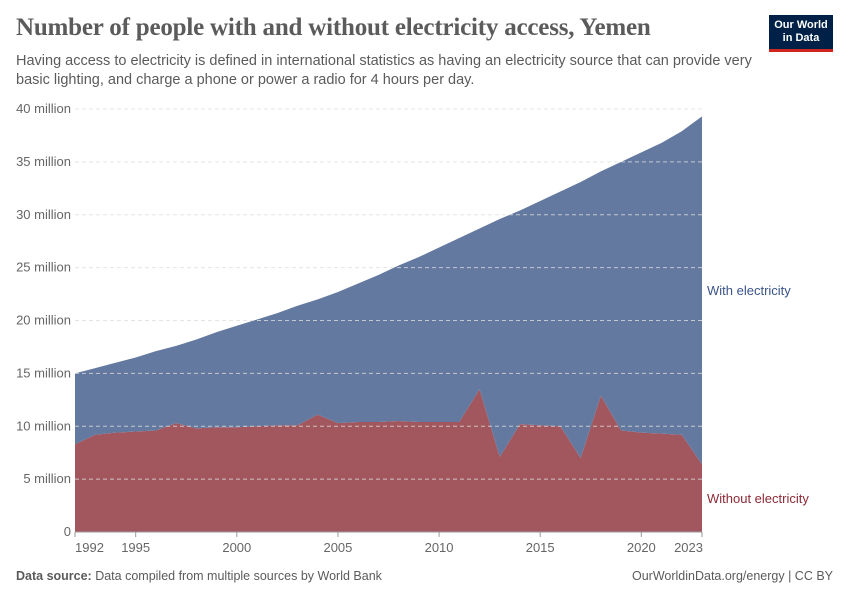  I want to click on source-label: Data source:, so click(54, 576).